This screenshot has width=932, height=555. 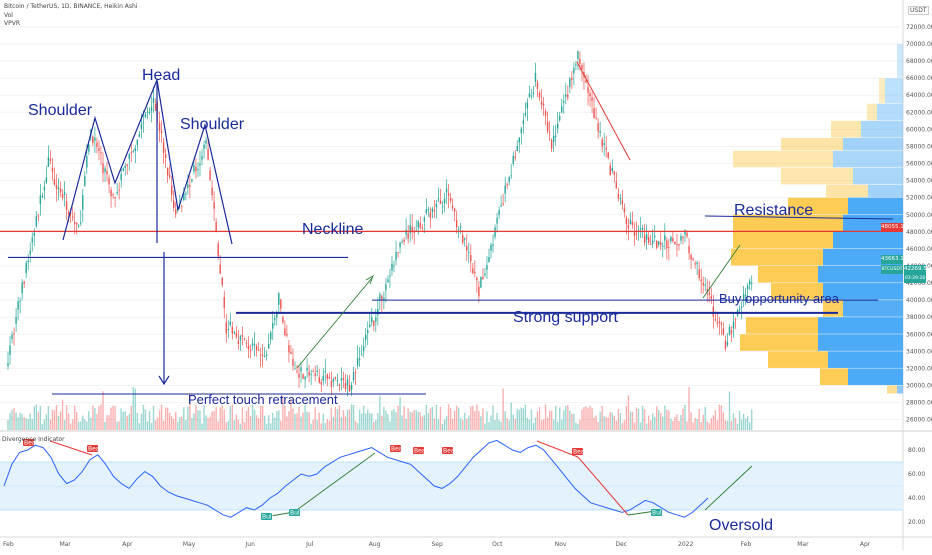 What do you see at coordinates (60, 110) in the screenshot?
I see `shoulder-left-label: Shoulder` at bounding box center [60, 110].